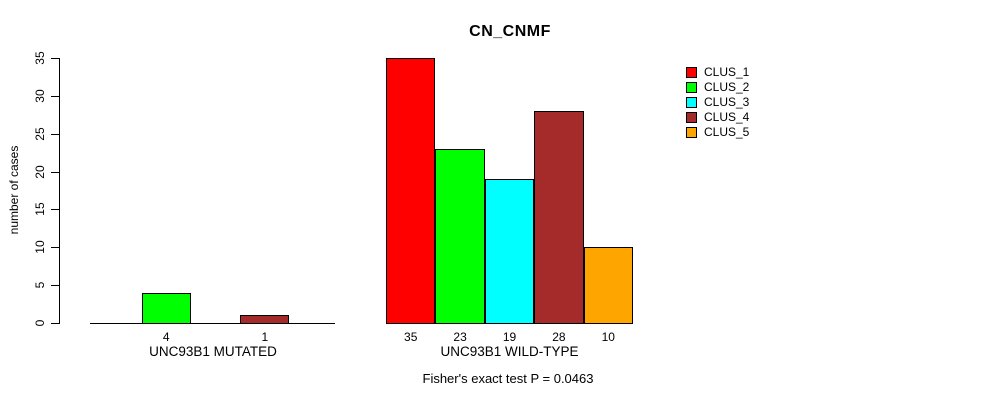 The height and width of the screenshot is (400, 990). Describe the element at coordinates (14, 190) in the screenshot. I see `y-axis-label: number of cases` at that location.